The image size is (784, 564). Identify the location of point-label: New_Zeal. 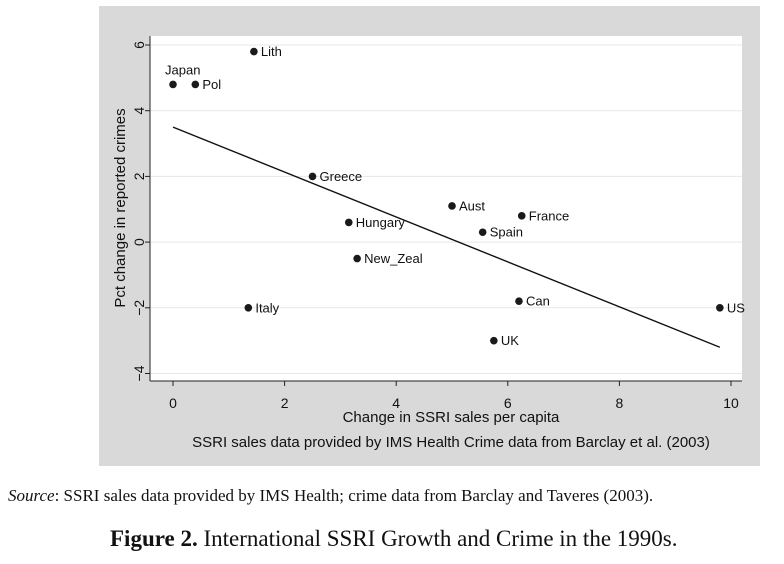
(393, 258).